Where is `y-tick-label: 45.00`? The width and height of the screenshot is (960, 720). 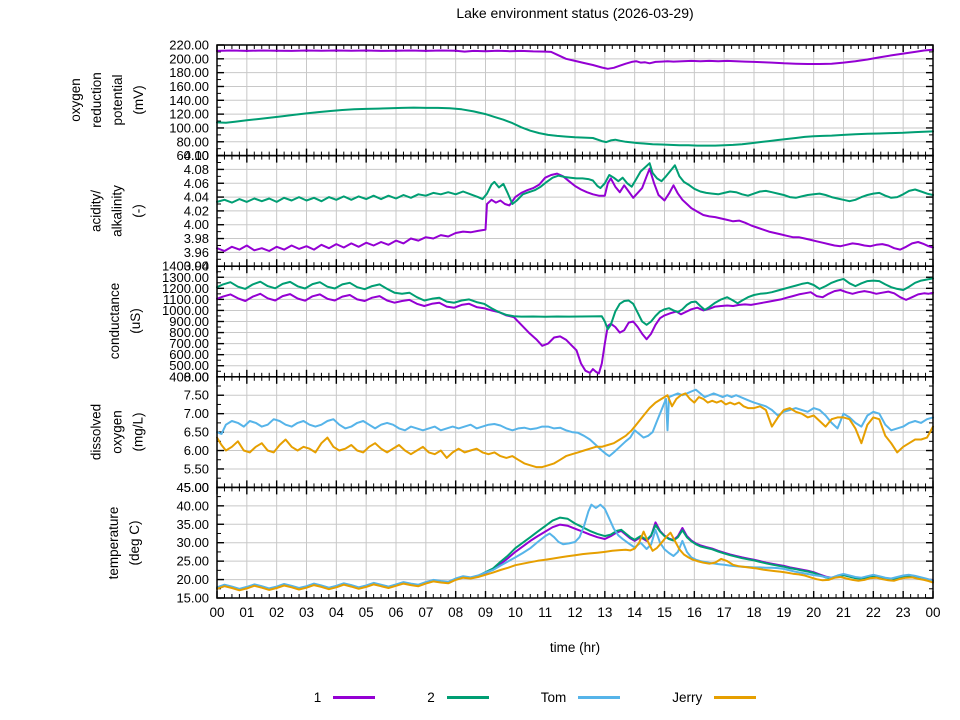 y-tick-label: 45.00 is located at coordinates (192, 487).